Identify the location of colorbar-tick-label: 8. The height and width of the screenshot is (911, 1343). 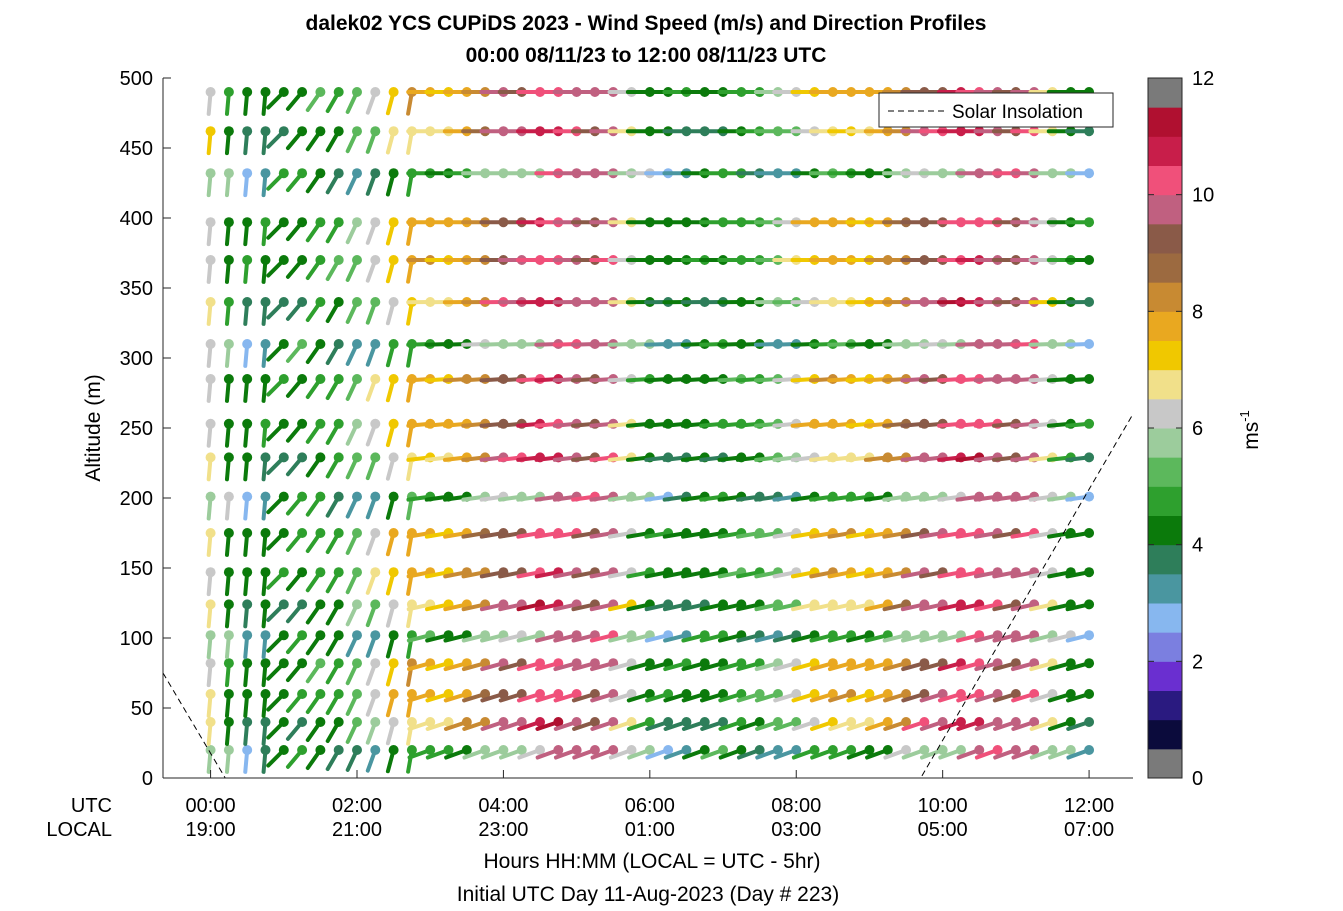
(1197, 312).